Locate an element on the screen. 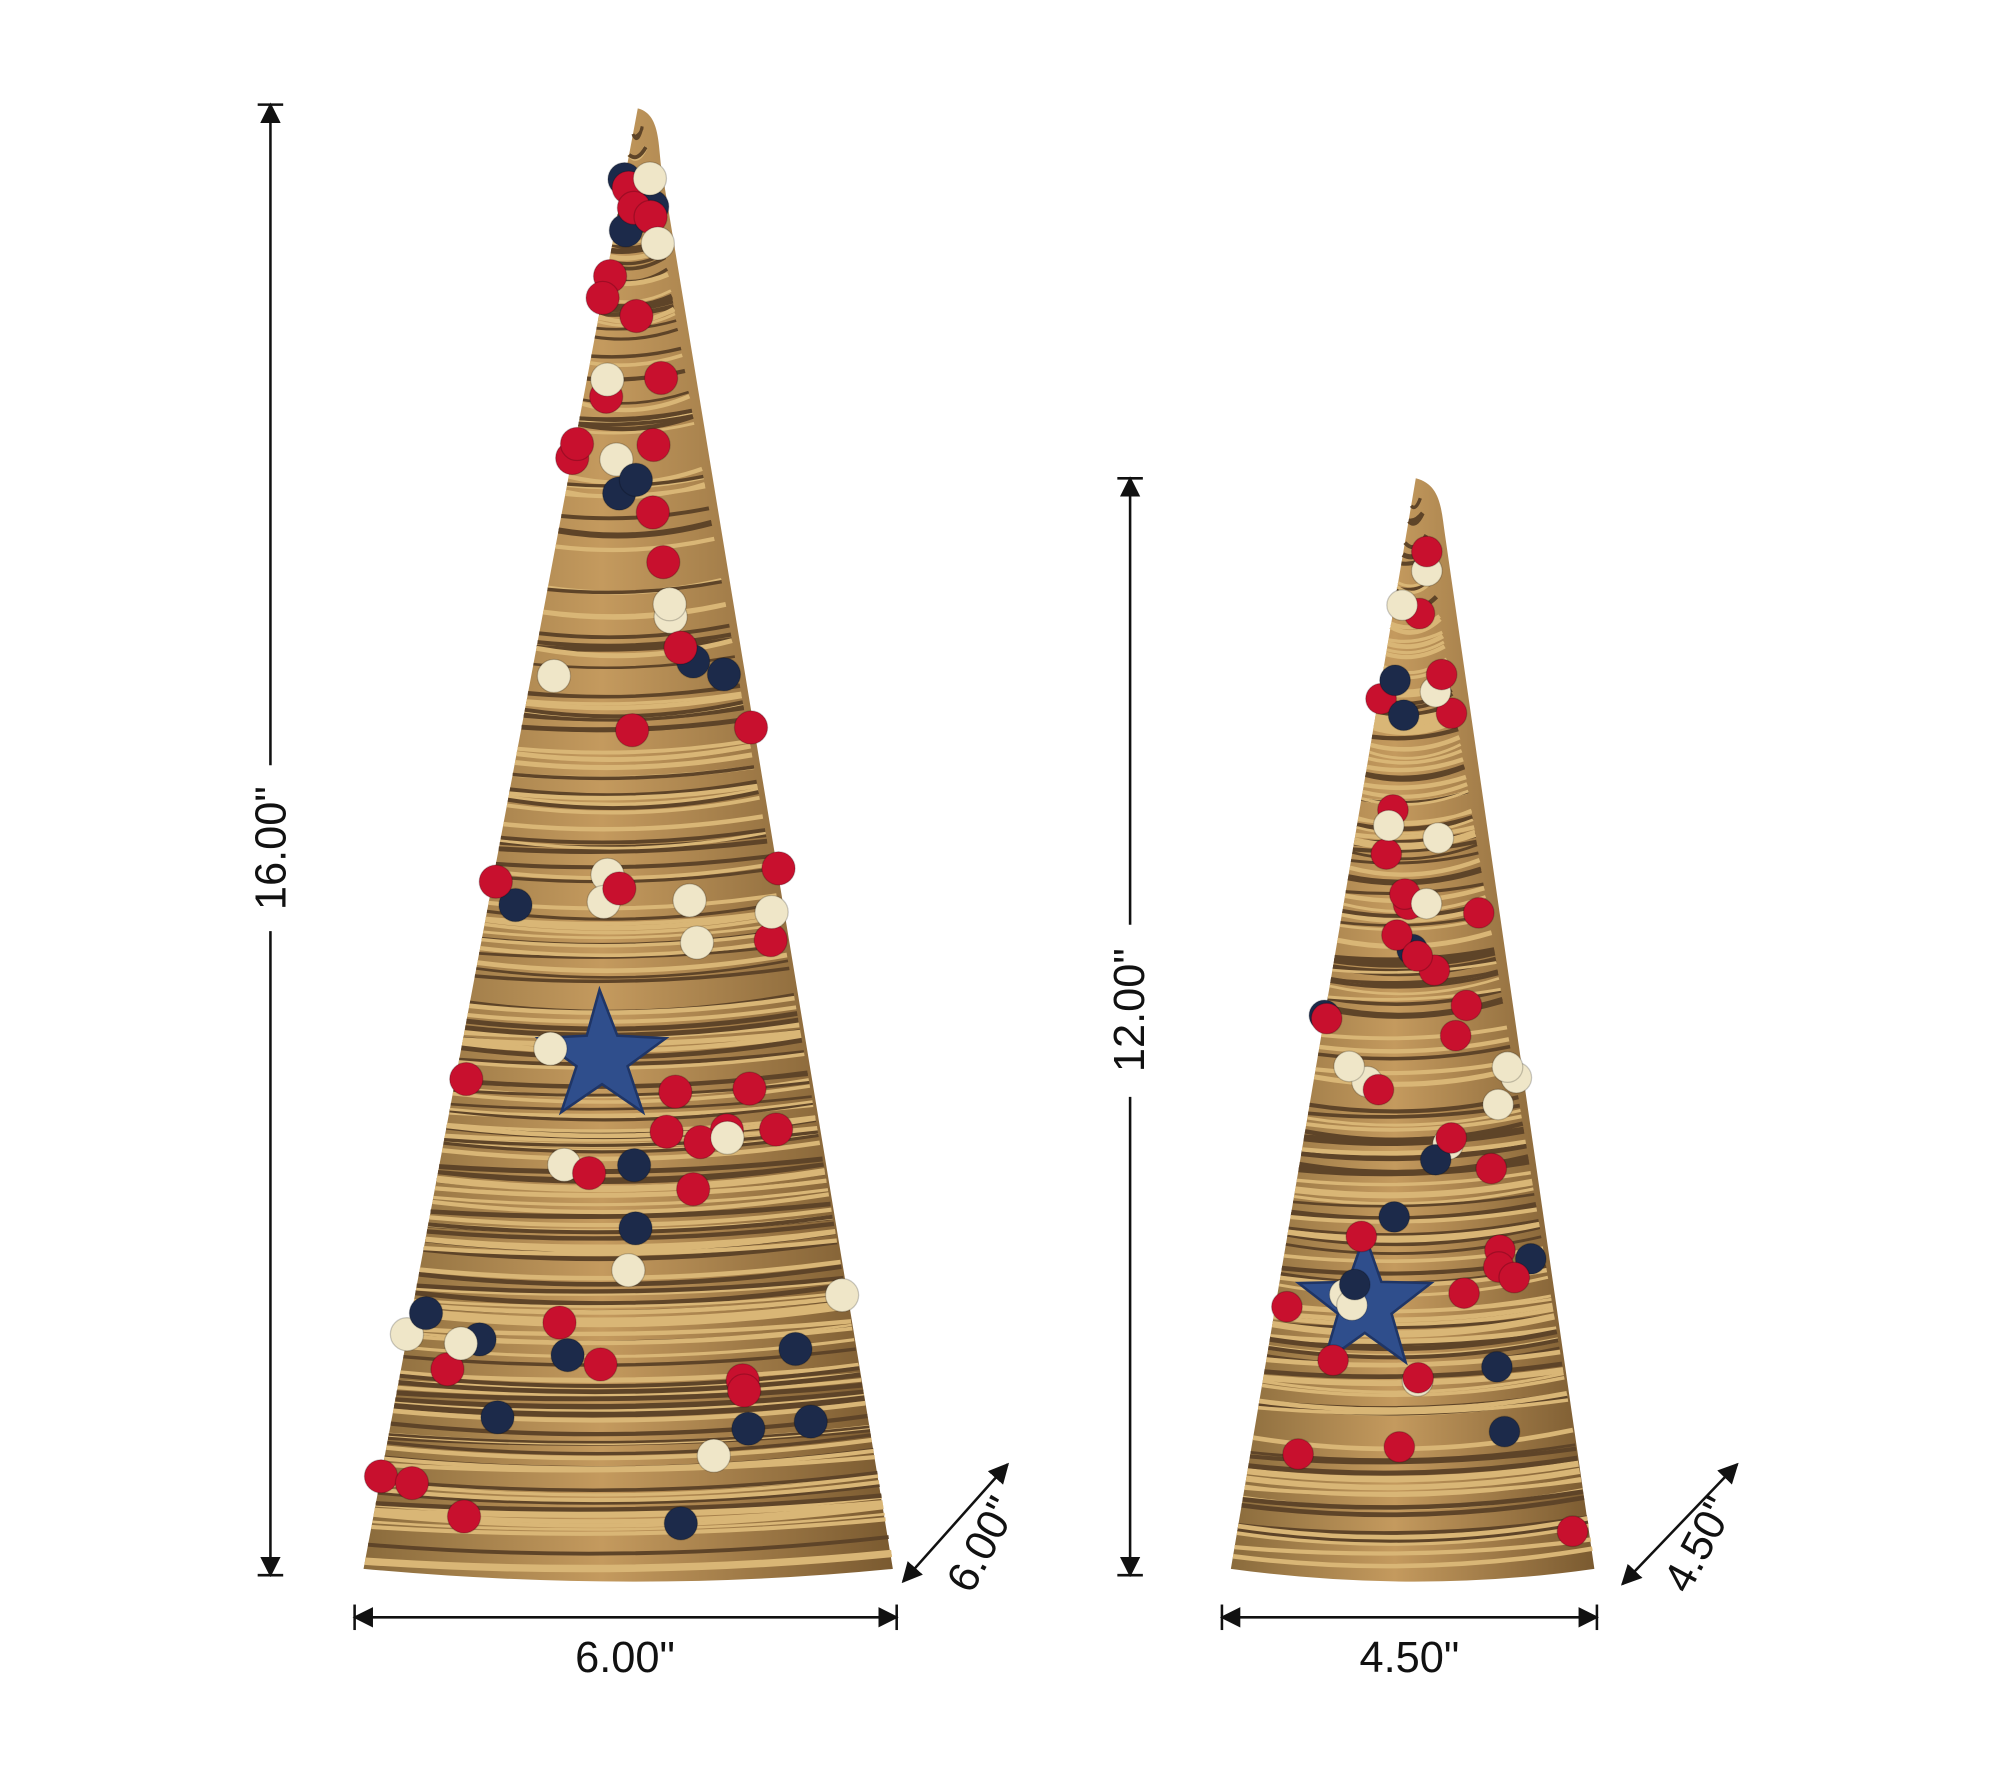  depth-label: 4.50" is located at coordinates (1699, 1544).